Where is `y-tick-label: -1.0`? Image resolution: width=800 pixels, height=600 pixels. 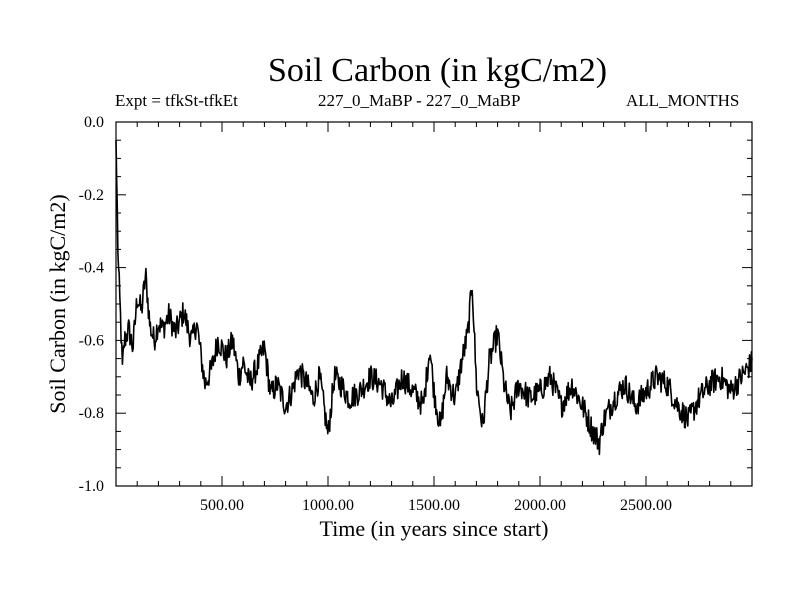 y-tick-label: -1.0 is located at coordinates (91, 486).